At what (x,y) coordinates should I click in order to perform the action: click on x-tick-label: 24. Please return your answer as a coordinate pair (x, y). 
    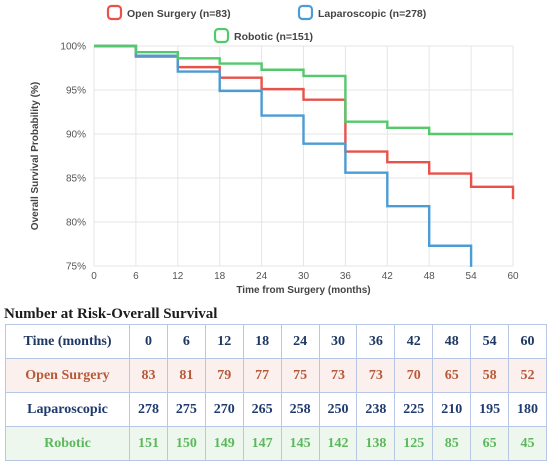
    Looking at the image, I should click on (262, 276).